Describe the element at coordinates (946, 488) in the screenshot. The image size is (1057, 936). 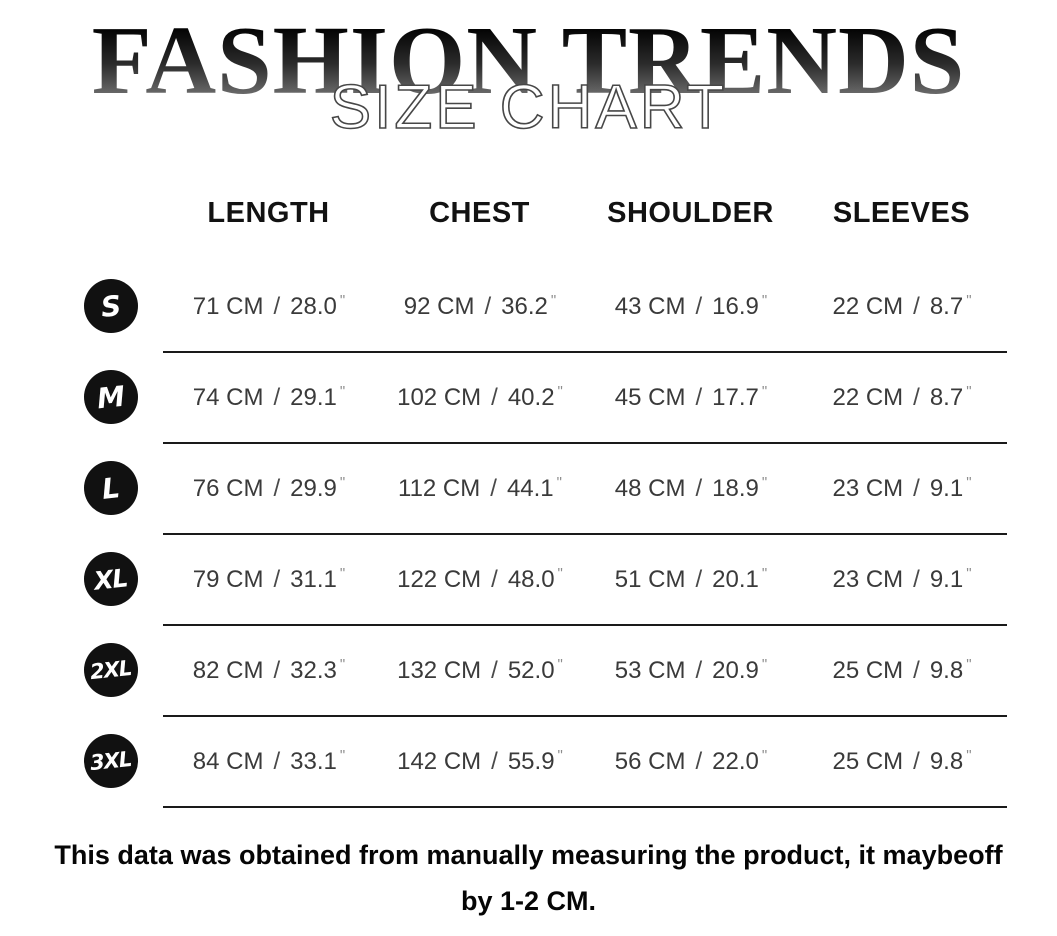
I see `inch-value: 9.1` at that location.